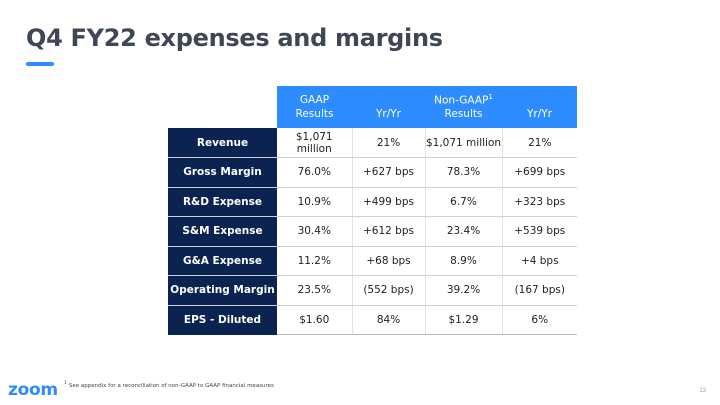 Image resolution: width=720 pixels, height=405 pixels. I want to click on row-label: EPS - Diluted, so click(222, 320).